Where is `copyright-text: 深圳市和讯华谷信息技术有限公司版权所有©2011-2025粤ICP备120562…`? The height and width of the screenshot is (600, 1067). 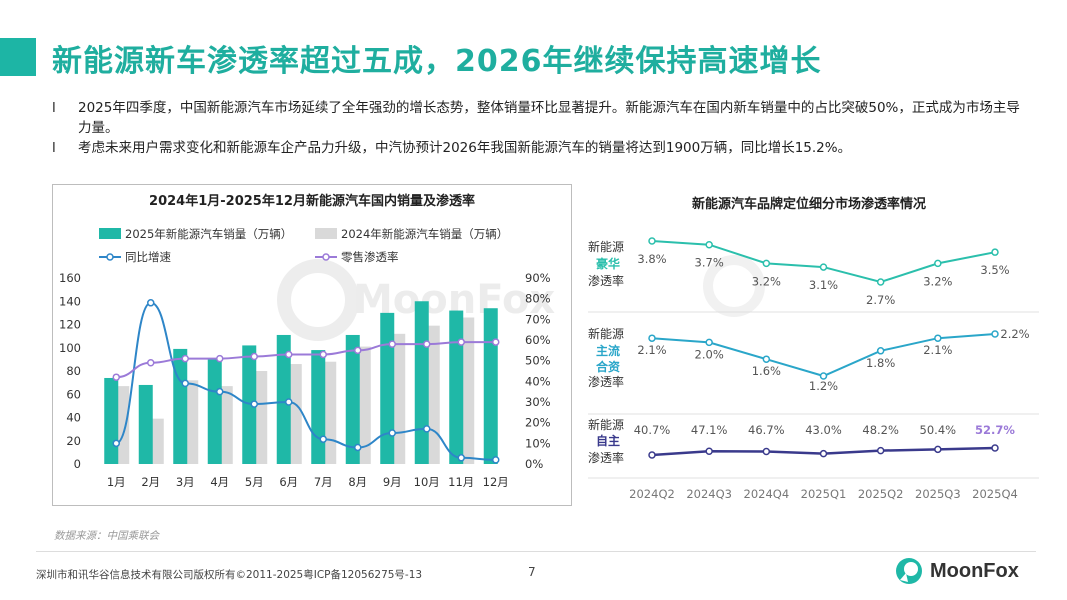
copyright-text: 深圳市和讯华谷信息技术有限公司版权所有©2011-2025粤ICP备120562… is located at coordinates (229, 575).